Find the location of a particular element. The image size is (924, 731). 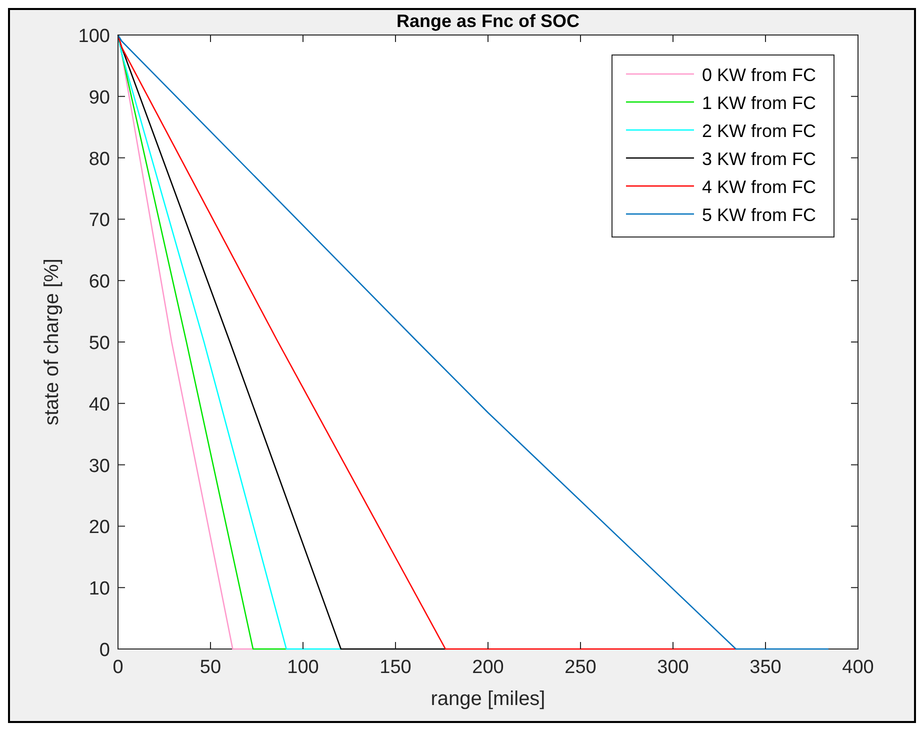

legend-label: 5 KW from FC is located at coordinates (759, 215).